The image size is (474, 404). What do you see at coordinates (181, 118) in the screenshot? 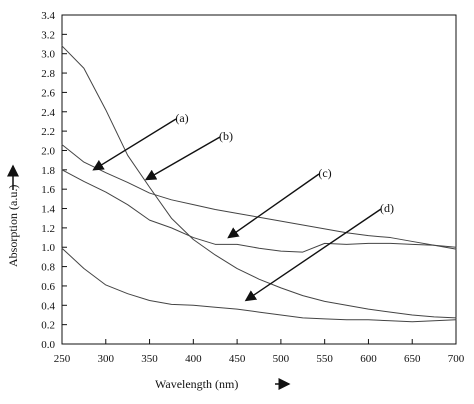
I see `annotation-label: (a)` at bounding box center [181, 118].